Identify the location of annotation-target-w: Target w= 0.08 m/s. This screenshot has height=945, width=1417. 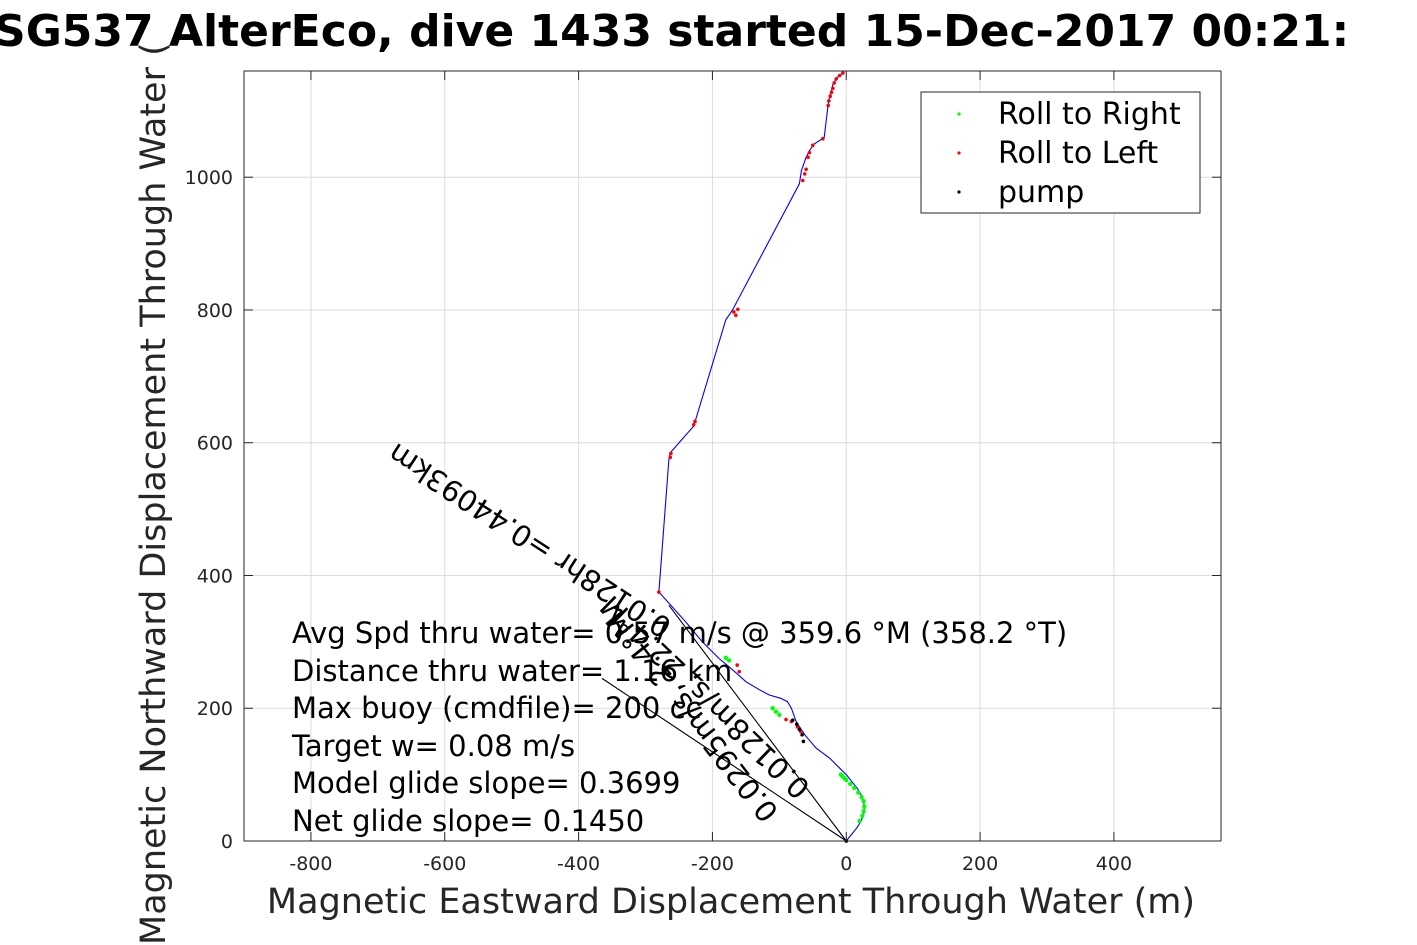
(433, 746).